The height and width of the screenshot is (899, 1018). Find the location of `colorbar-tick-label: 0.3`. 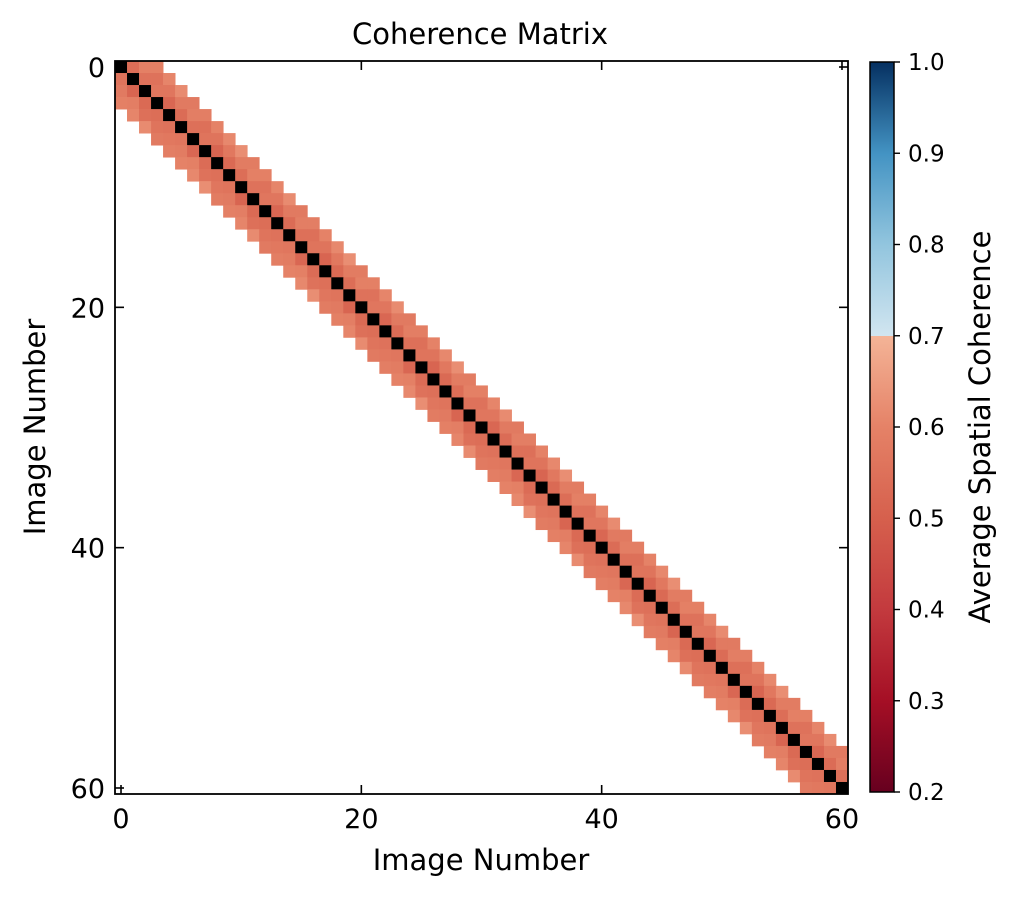

colorbar-tick-label: 0.3 is located at coordinates (926, 702).